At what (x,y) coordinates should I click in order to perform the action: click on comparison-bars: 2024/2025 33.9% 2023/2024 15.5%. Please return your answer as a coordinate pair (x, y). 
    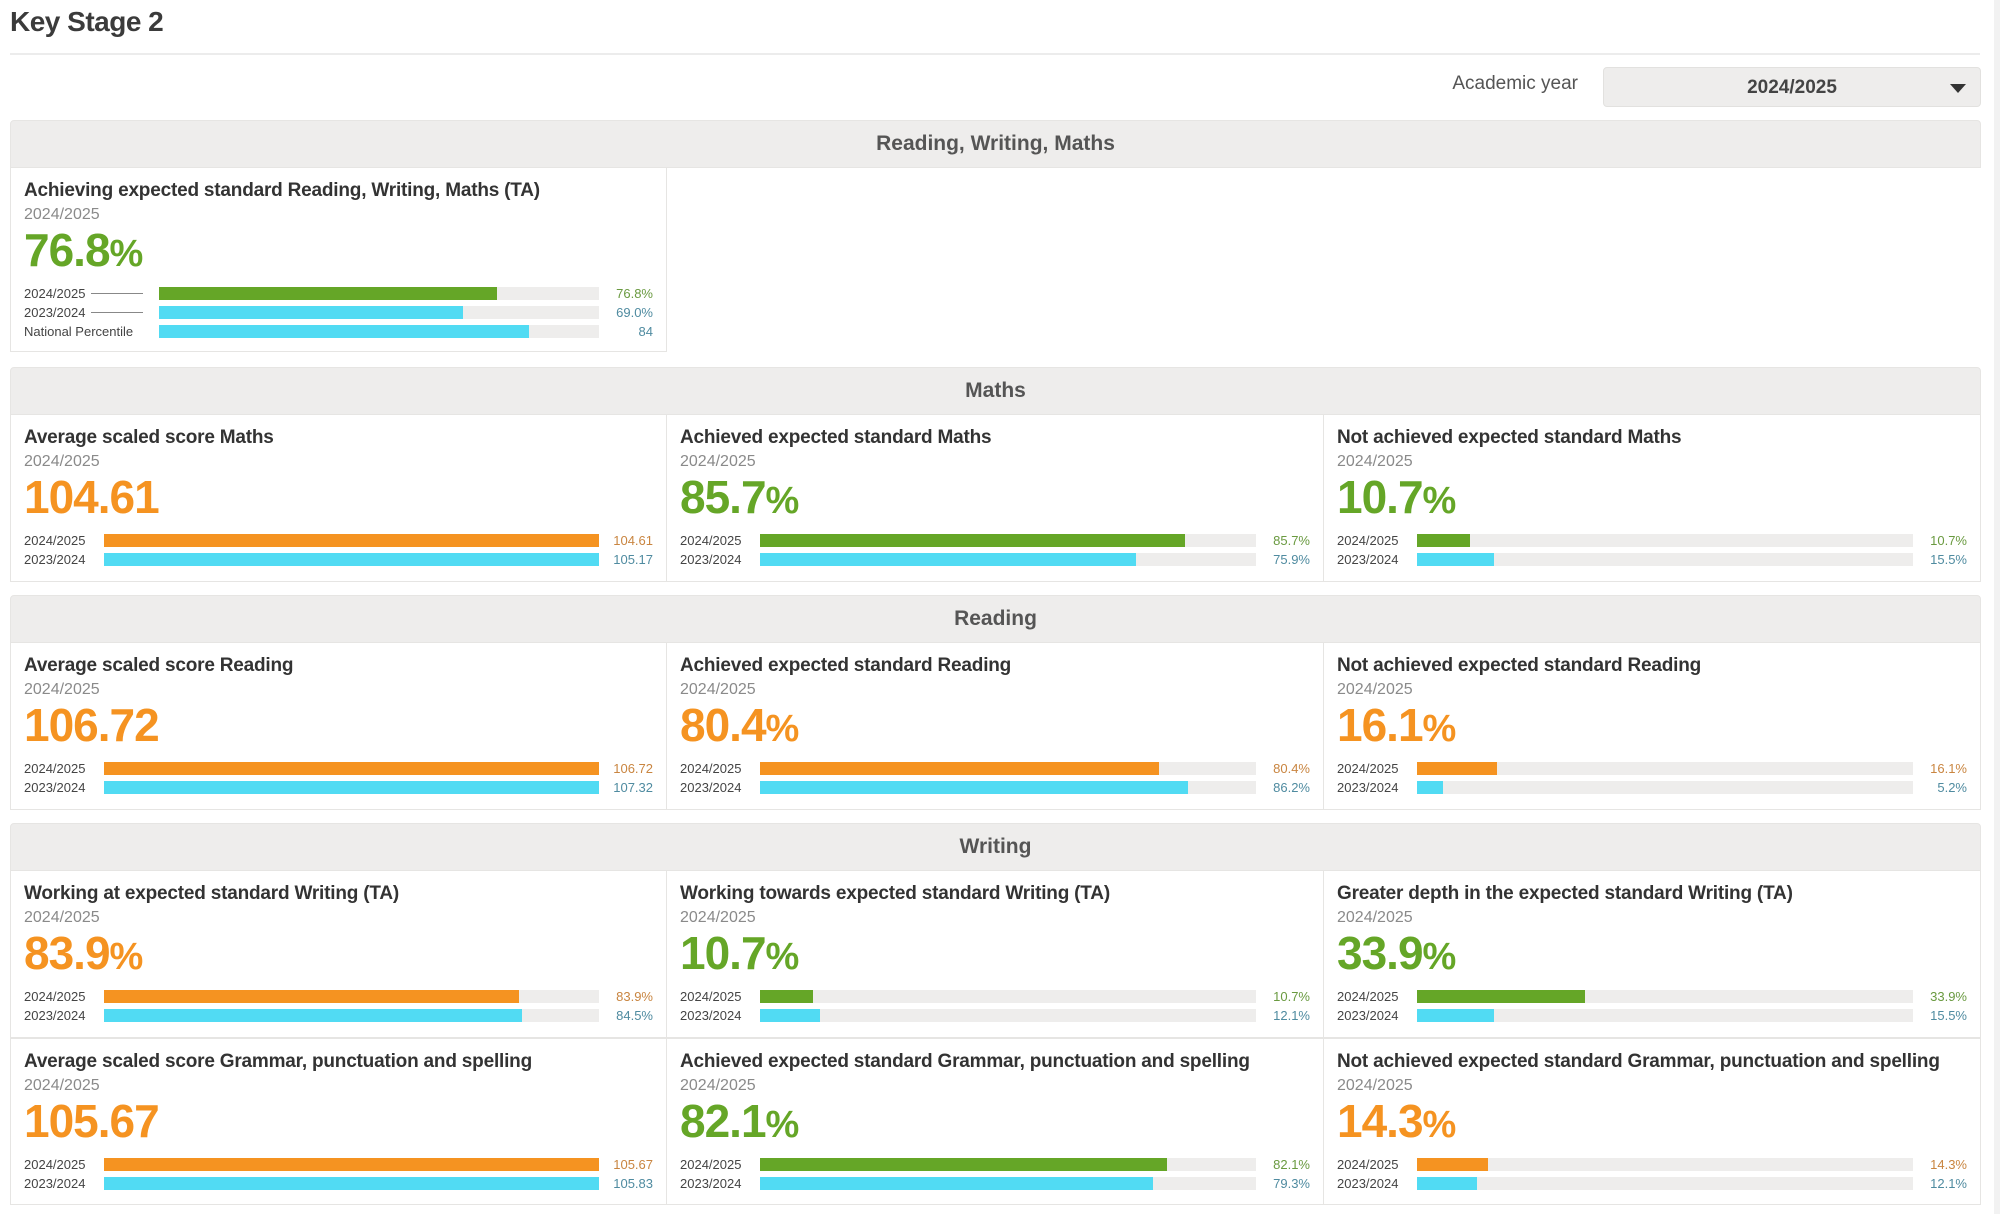
    Looking at the image, I should click on (1652, 1006).